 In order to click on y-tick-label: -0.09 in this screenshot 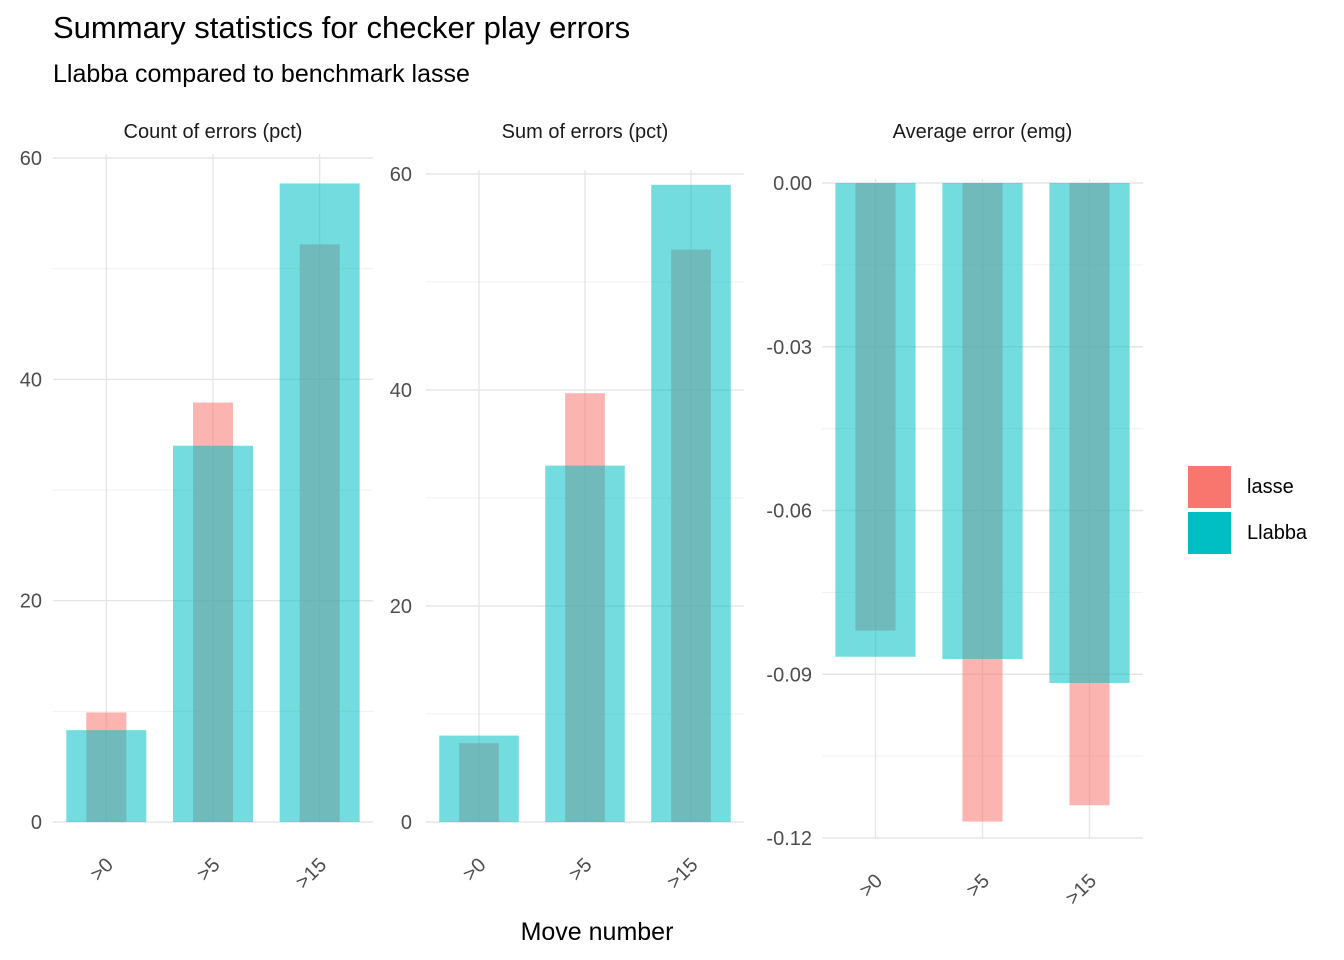, I will do `click(789, 675)`.